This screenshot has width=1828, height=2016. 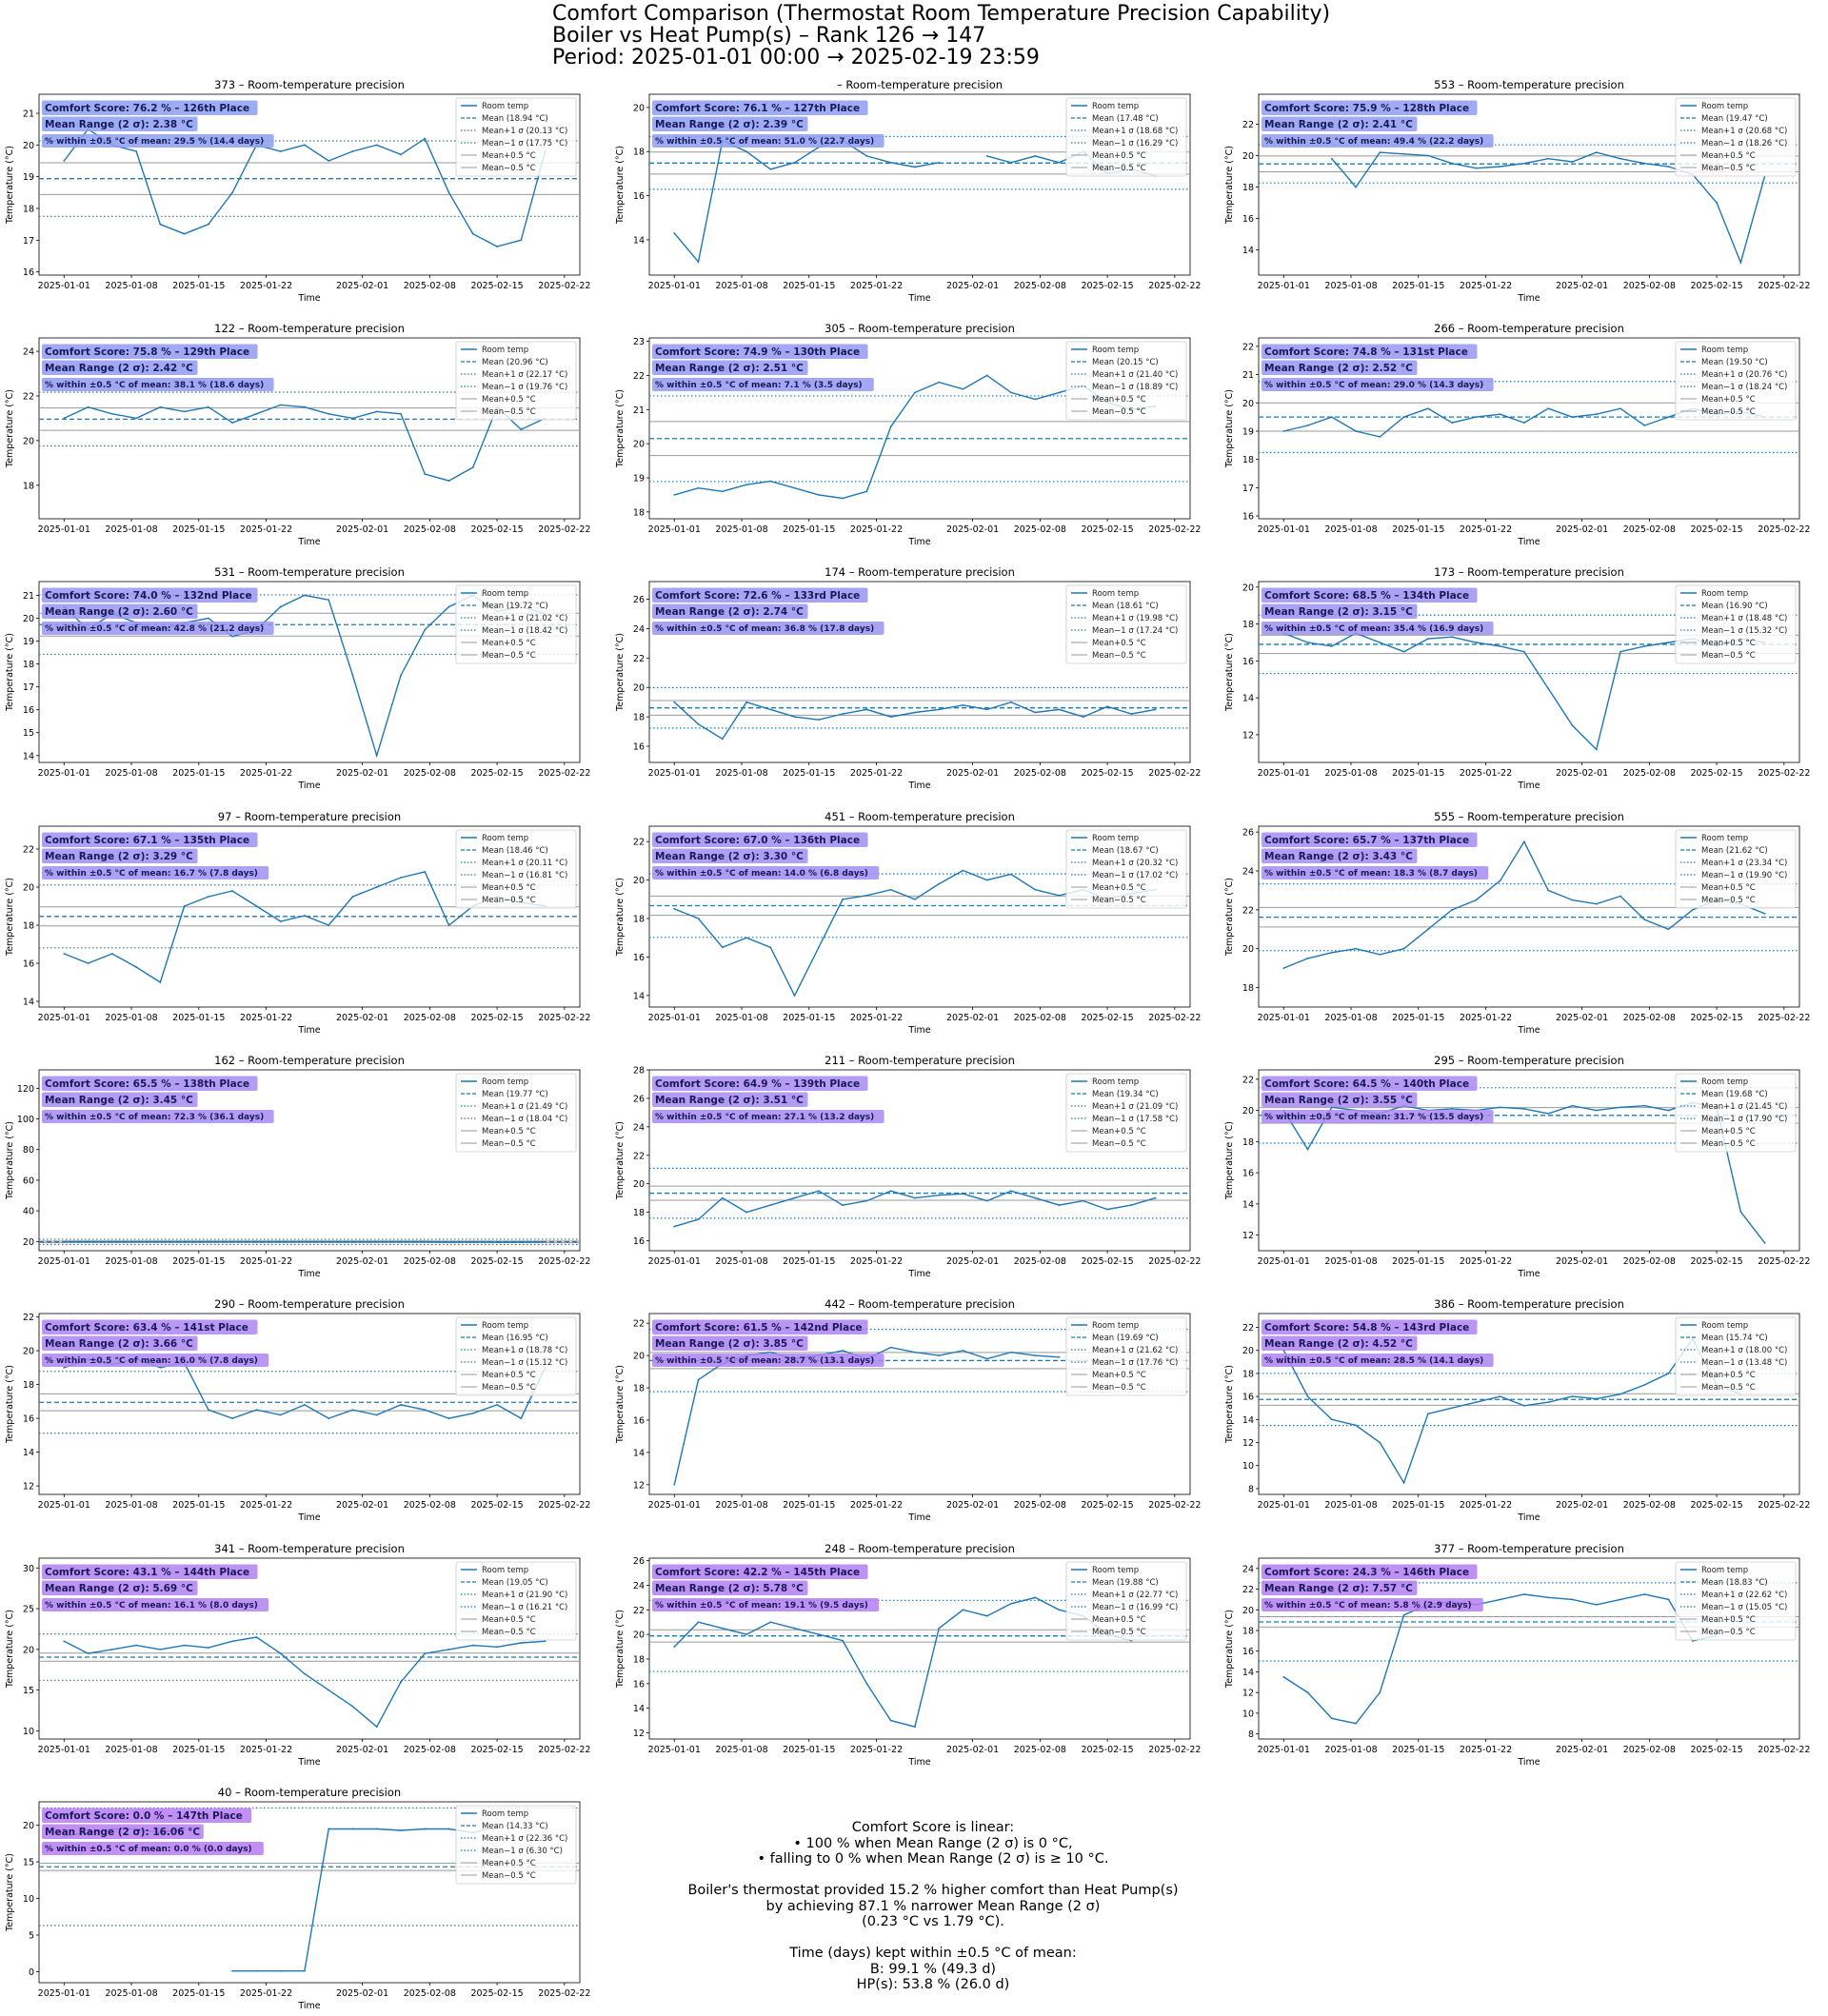 I want to click on legend-mean-label: Mean (19.50 °C), so click(x=1734, y=363).